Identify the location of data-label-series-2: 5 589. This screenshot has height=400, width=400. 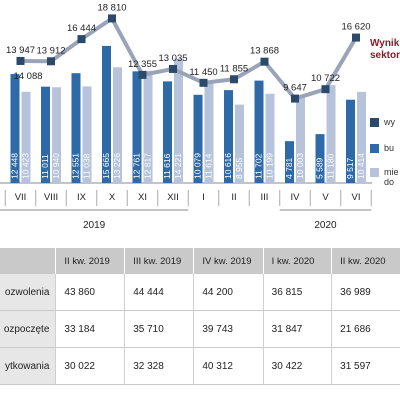
(319, 168).